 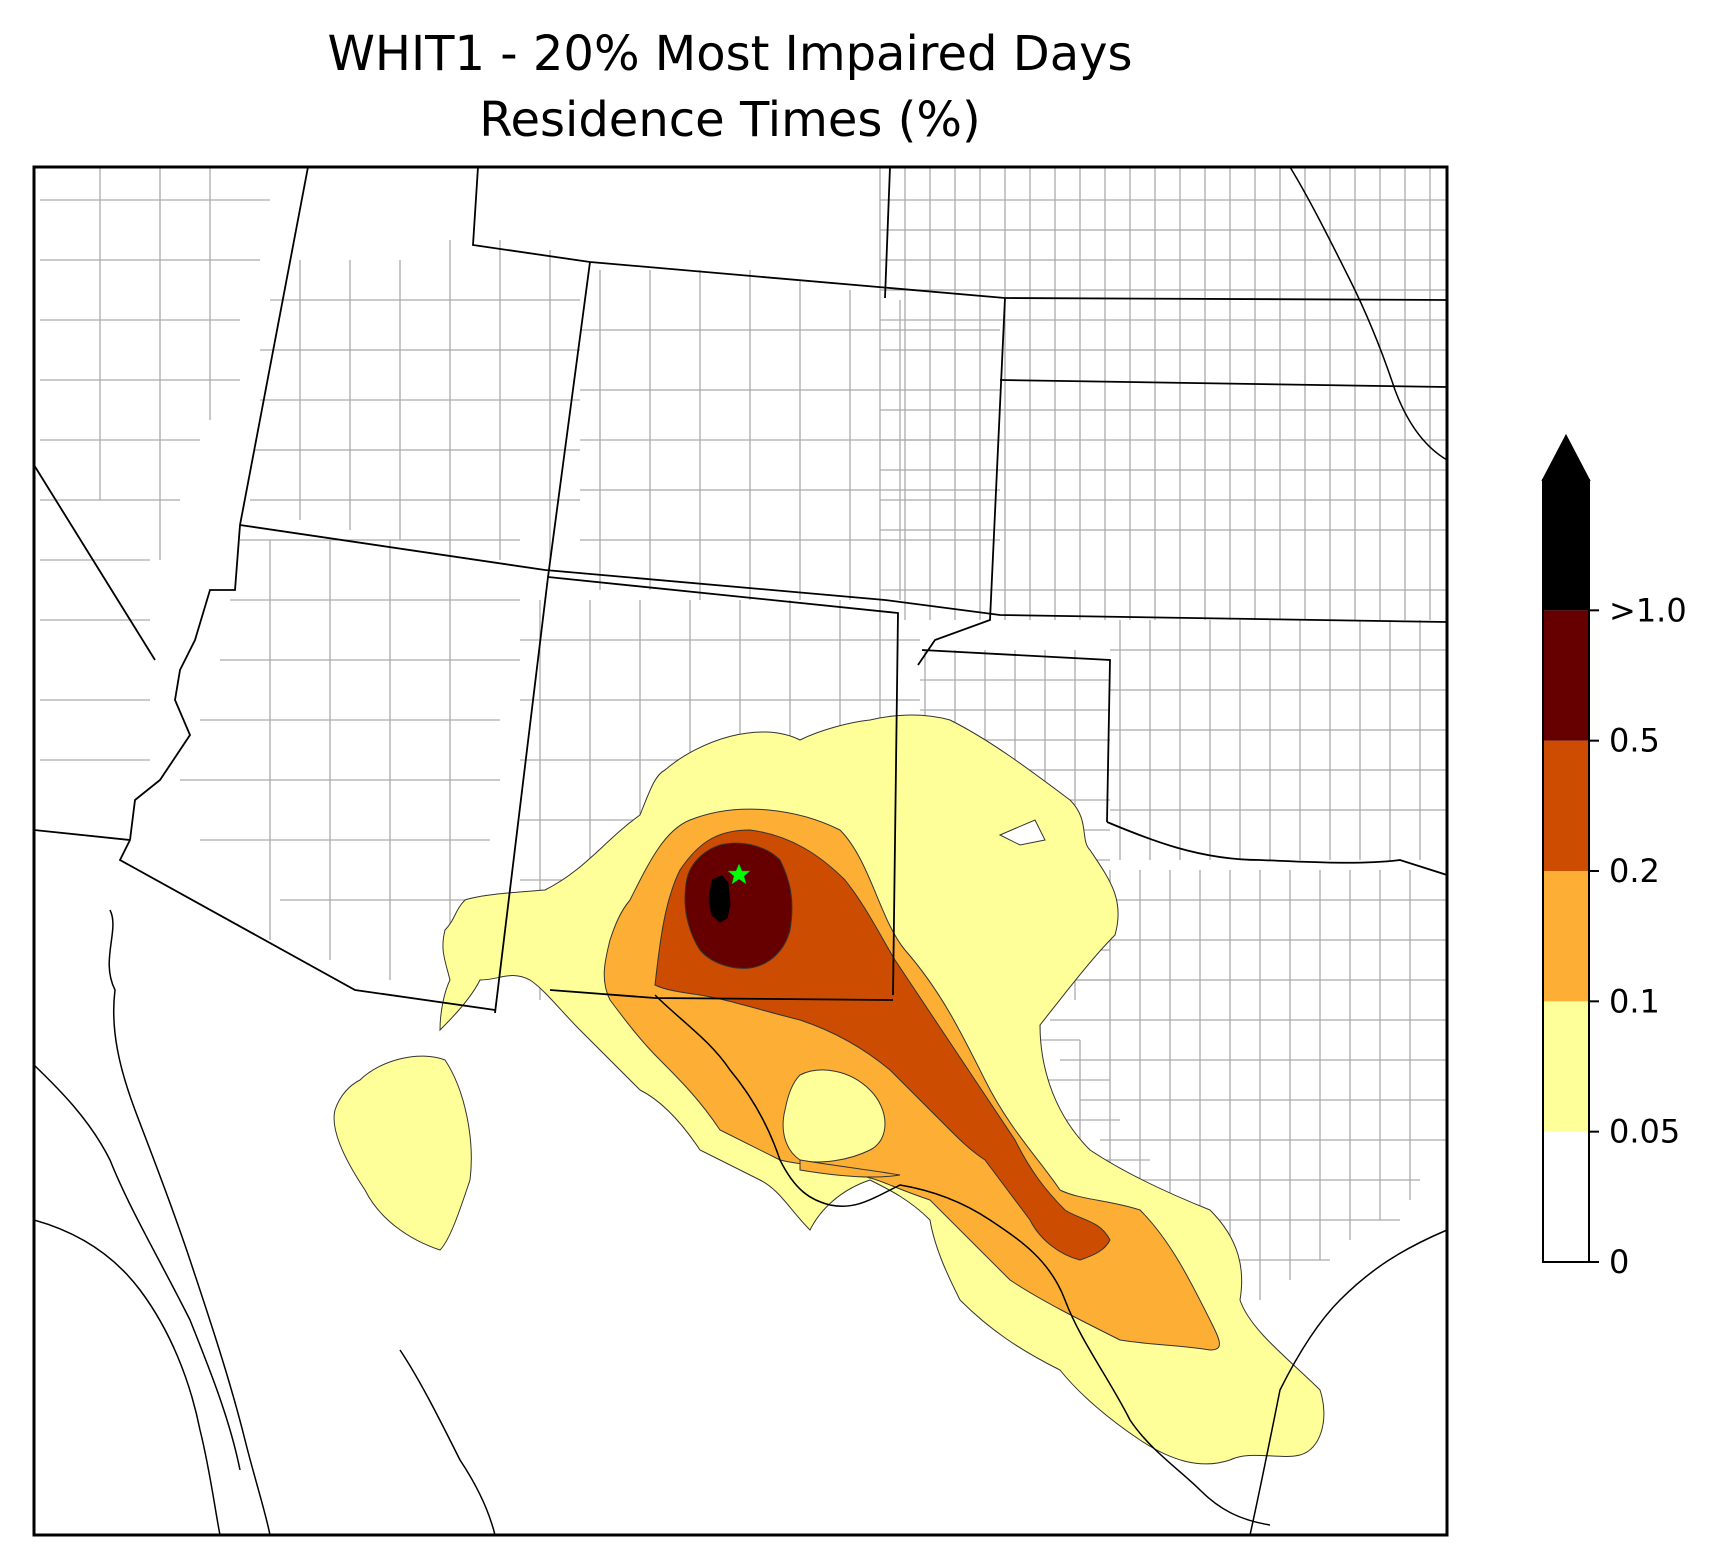 What do you see at coordinates (730, 120) in the screenshot?
I see `map-title-line-2: Residence Times (%)` at bounding box center [730, 120].